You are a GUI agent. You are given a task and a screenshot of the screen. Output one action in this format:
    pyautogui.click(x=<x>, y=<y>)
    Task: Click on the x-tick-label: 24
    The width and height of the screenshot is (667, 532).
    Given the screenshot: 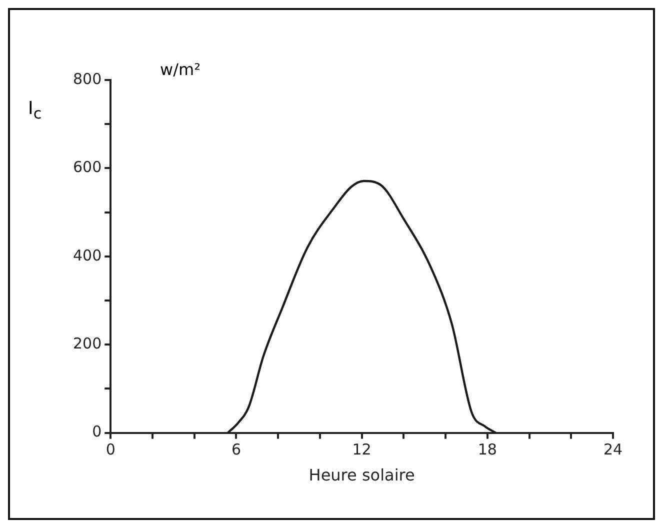 What is the action you would take?
    pyautogui.click(x=613, y=449)
    